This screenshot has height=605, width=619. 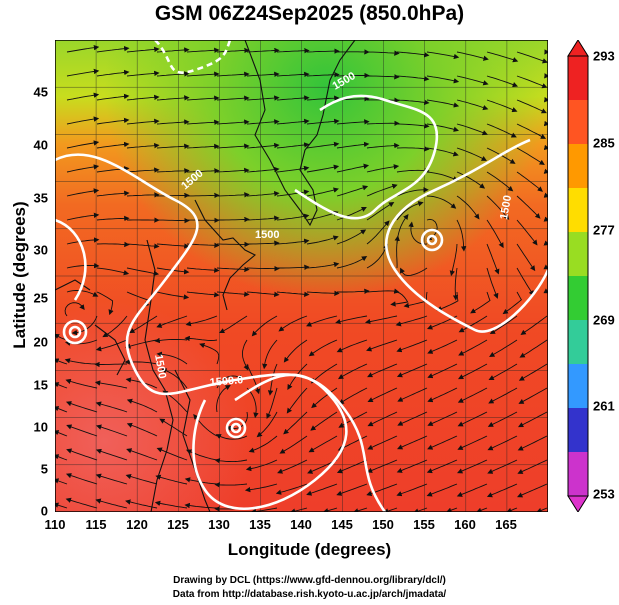 I want to click on x-tick-label: 120, so click(x=137, y=524).